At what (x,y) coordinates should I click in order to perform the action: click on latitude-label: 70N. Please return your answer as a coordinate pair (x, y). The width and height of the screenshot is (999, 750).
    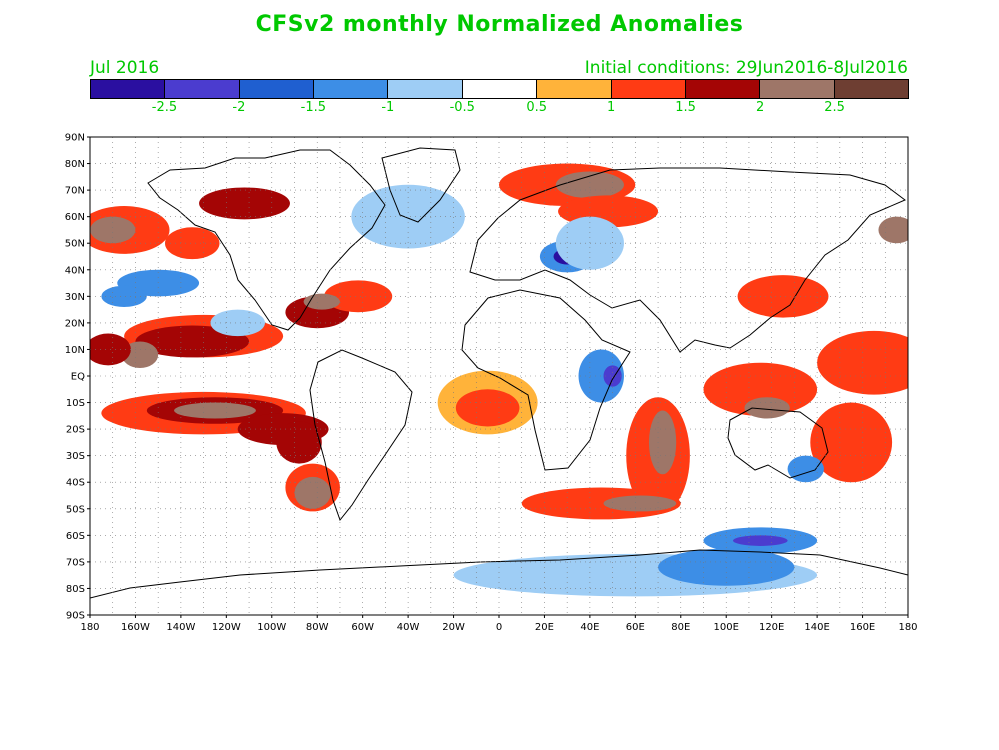
    Looking at the image, I should click on (75, 191).